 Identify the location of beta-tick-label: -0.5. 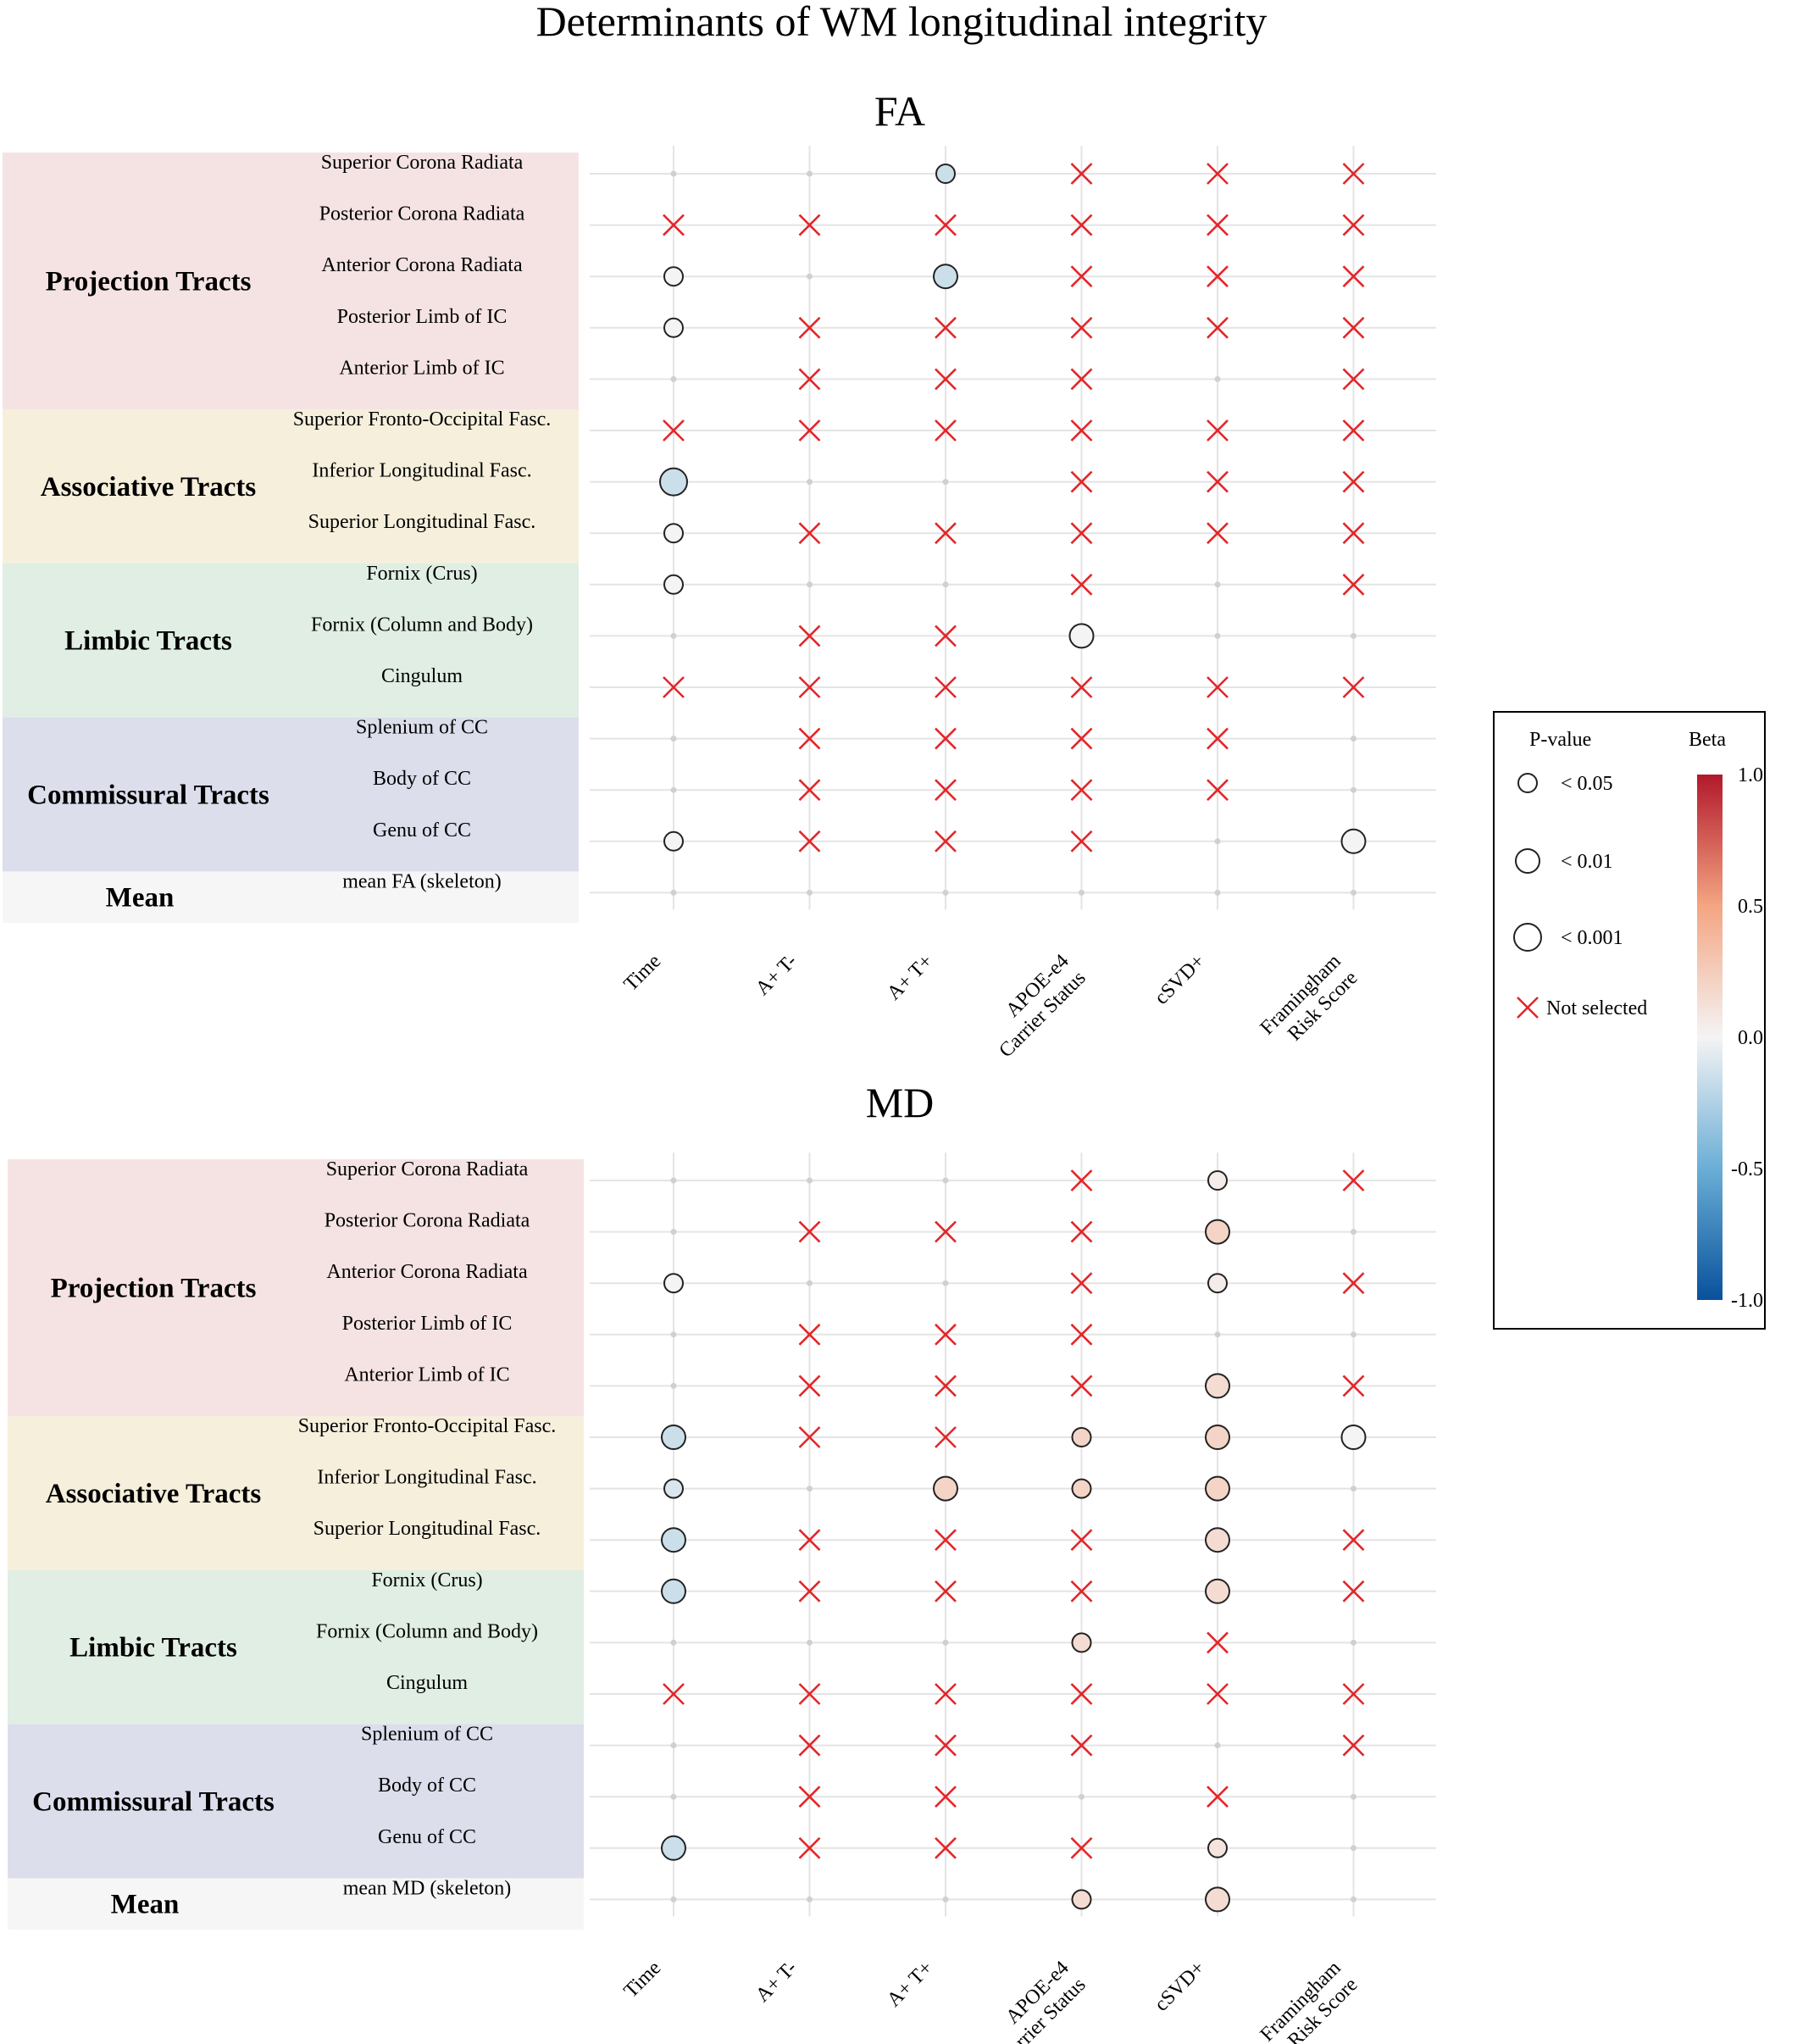
(1747, 1169).